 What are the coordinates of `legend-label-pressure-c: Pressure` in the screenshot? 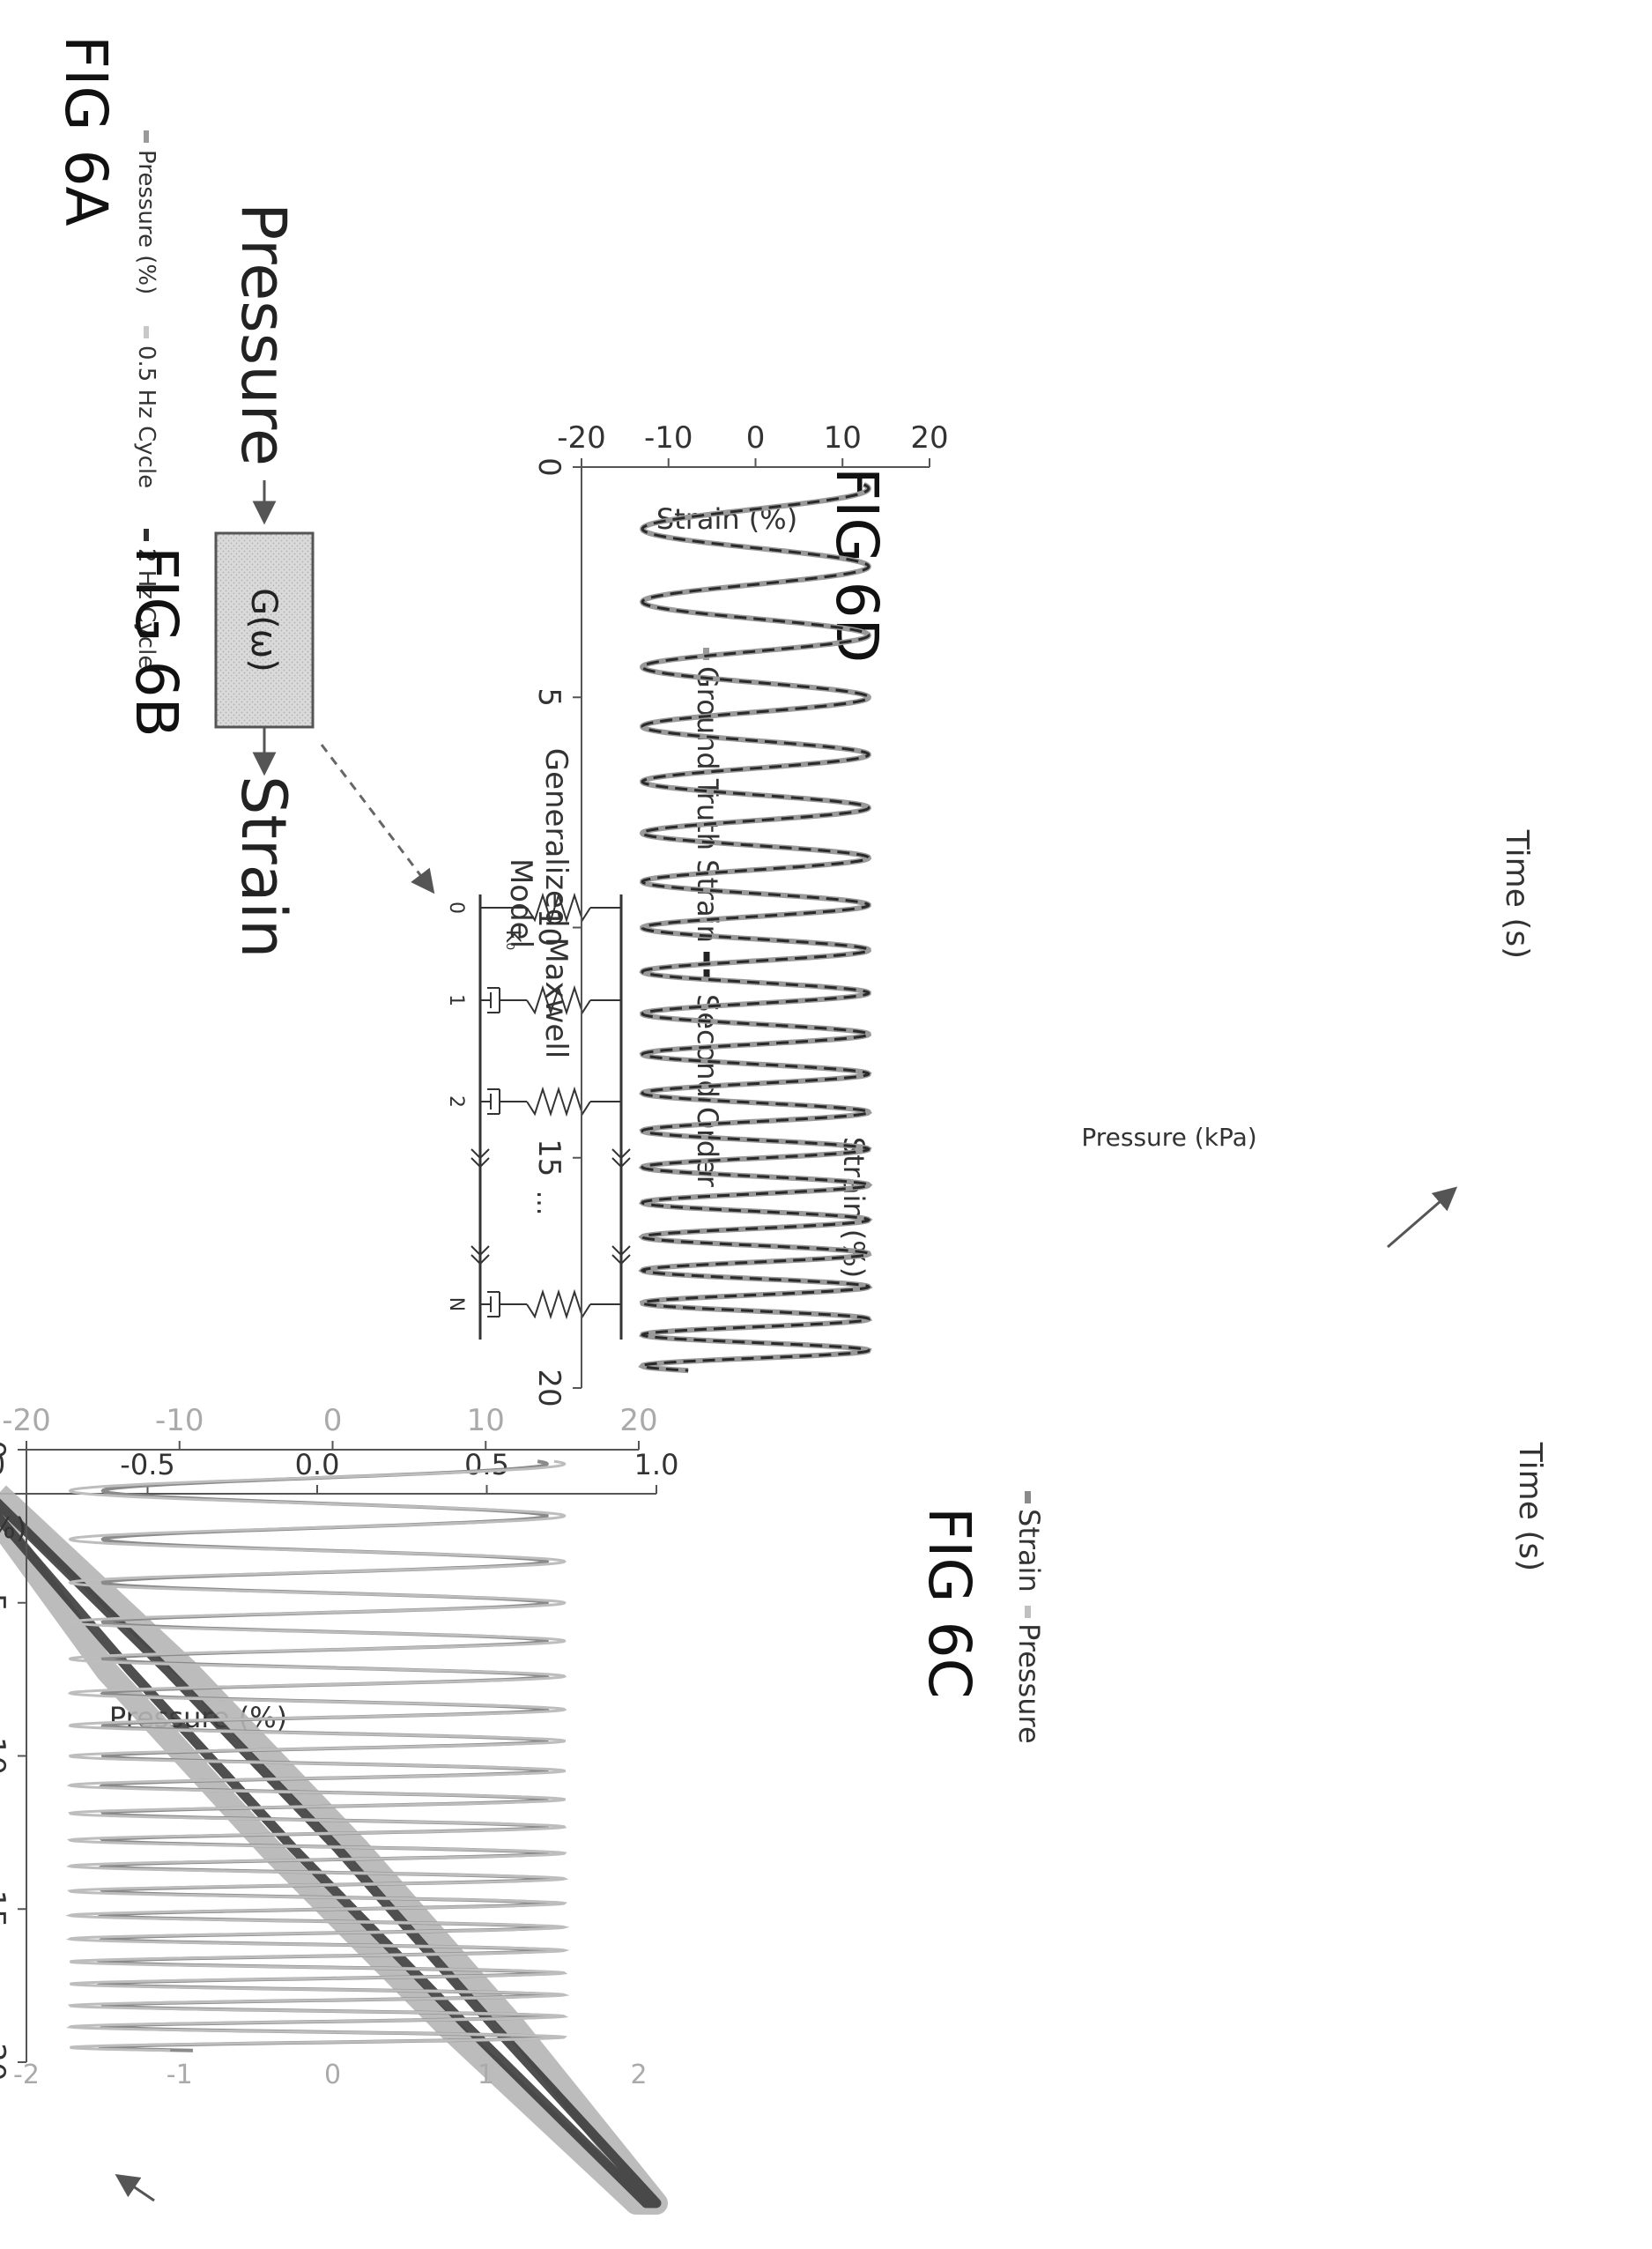 It's located at (1029, 1684).